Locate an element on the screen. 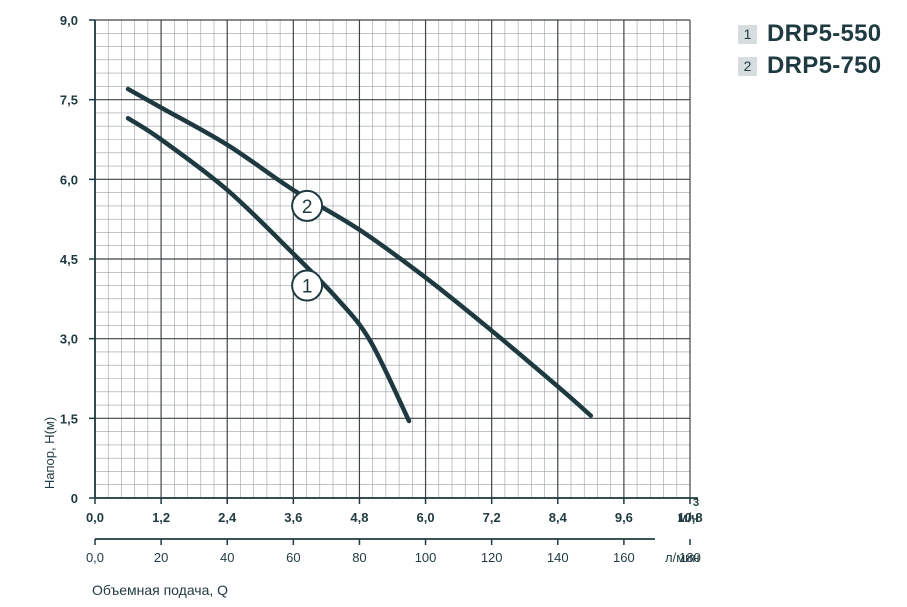  x-tick-label-m3h: 0,0 is located at coordinates (95, 517).